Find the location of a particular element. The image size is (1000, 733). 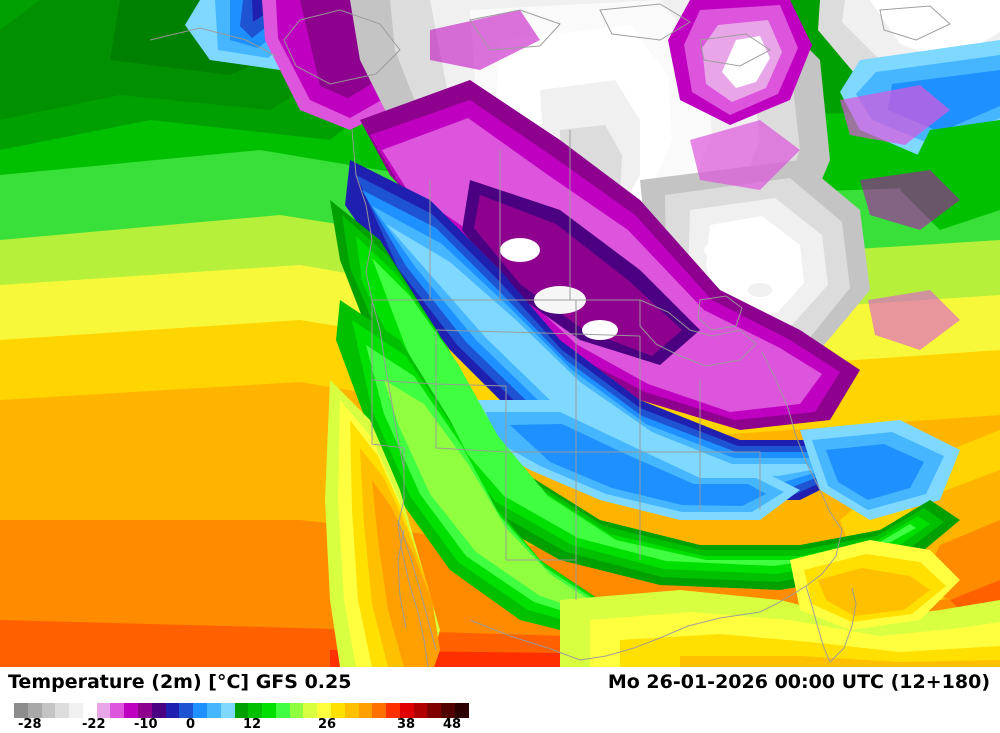

colorbar-tick: 12 is located at coordinates (252, 724).